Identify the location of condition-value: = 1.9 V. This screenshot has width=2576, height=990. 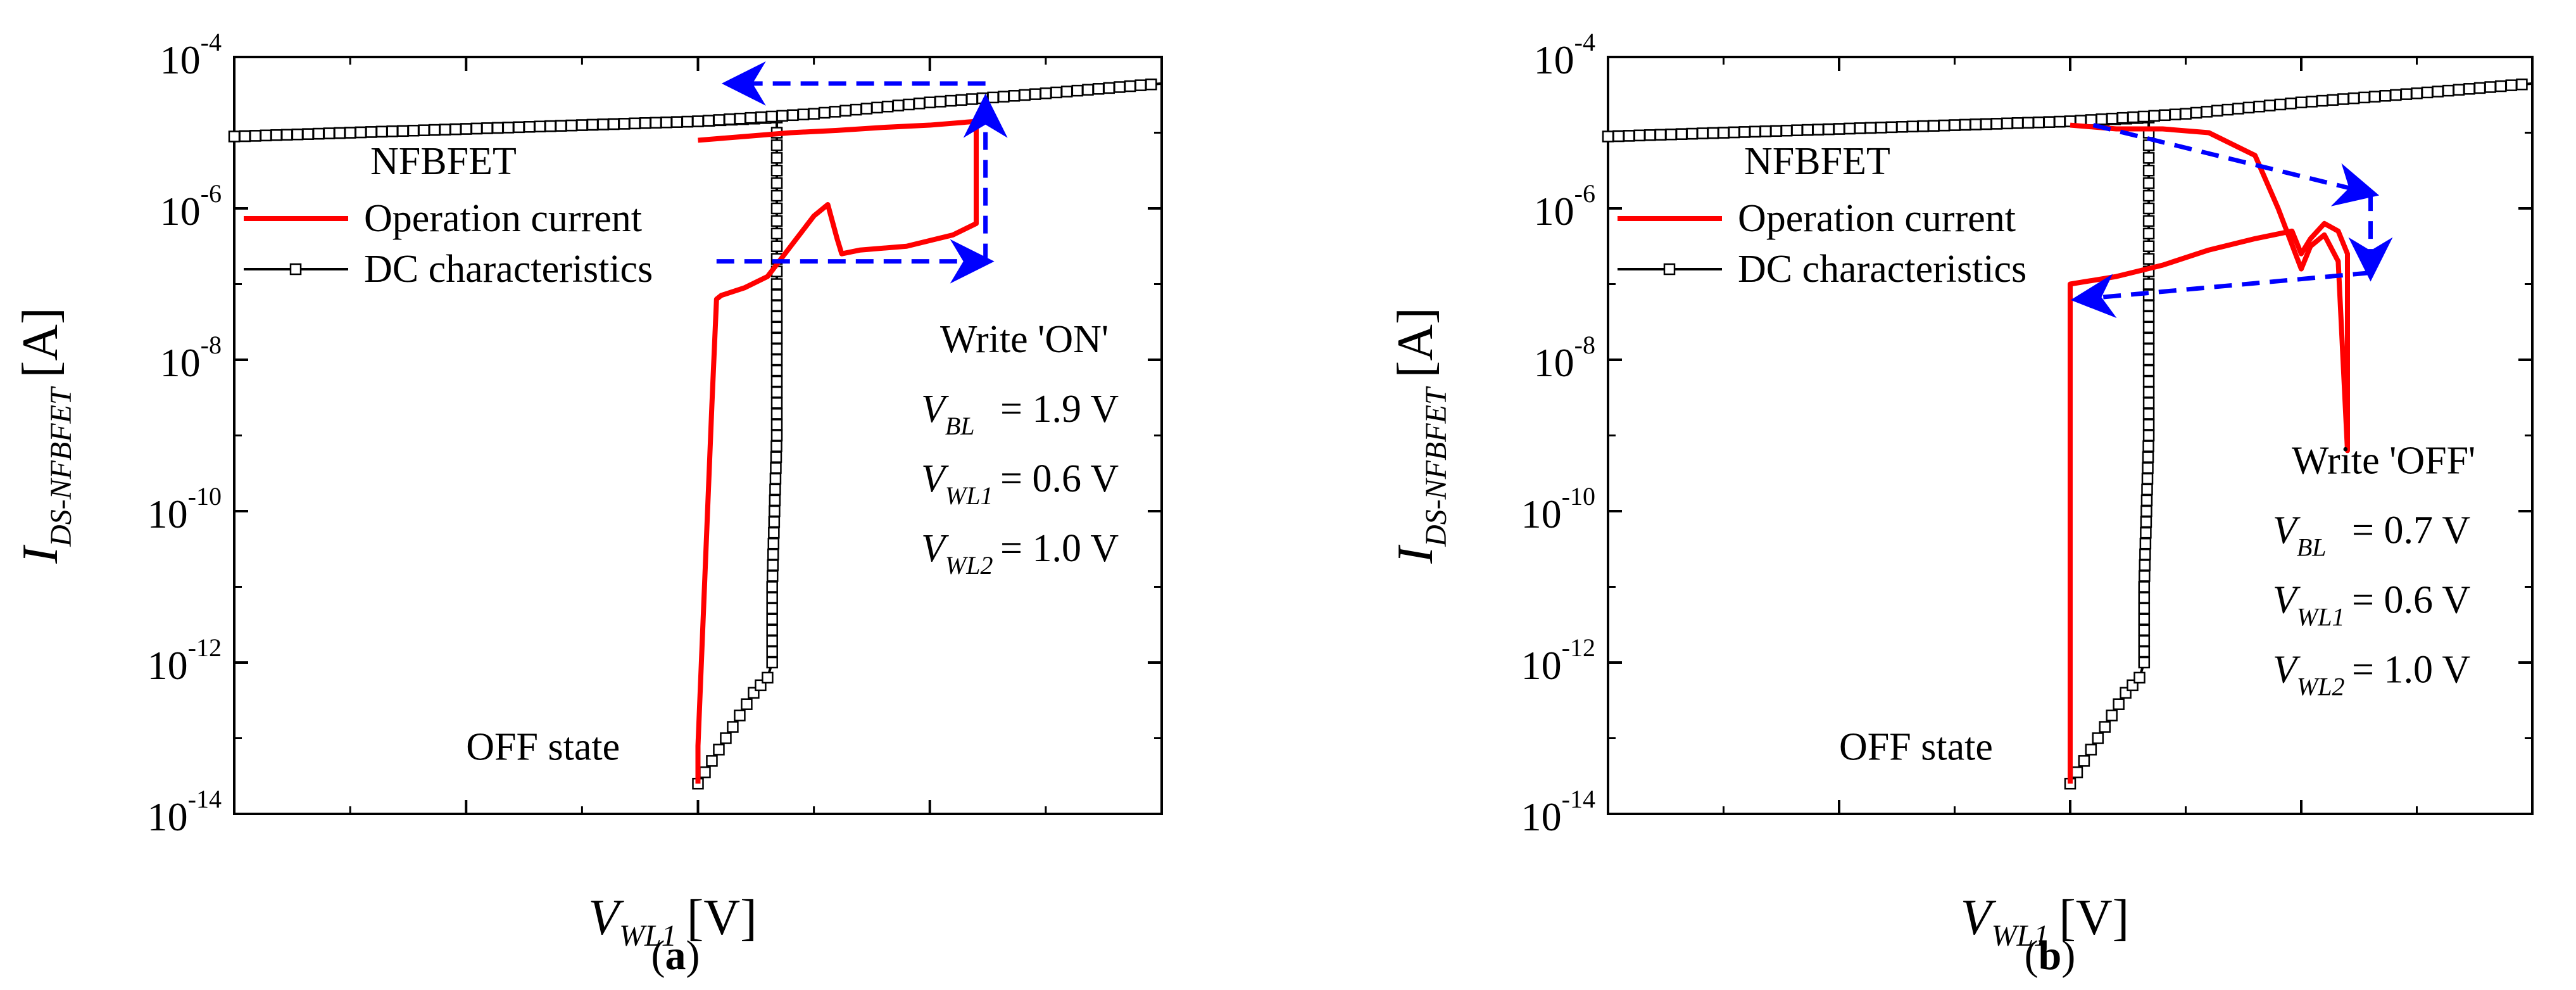
(1059, 409).